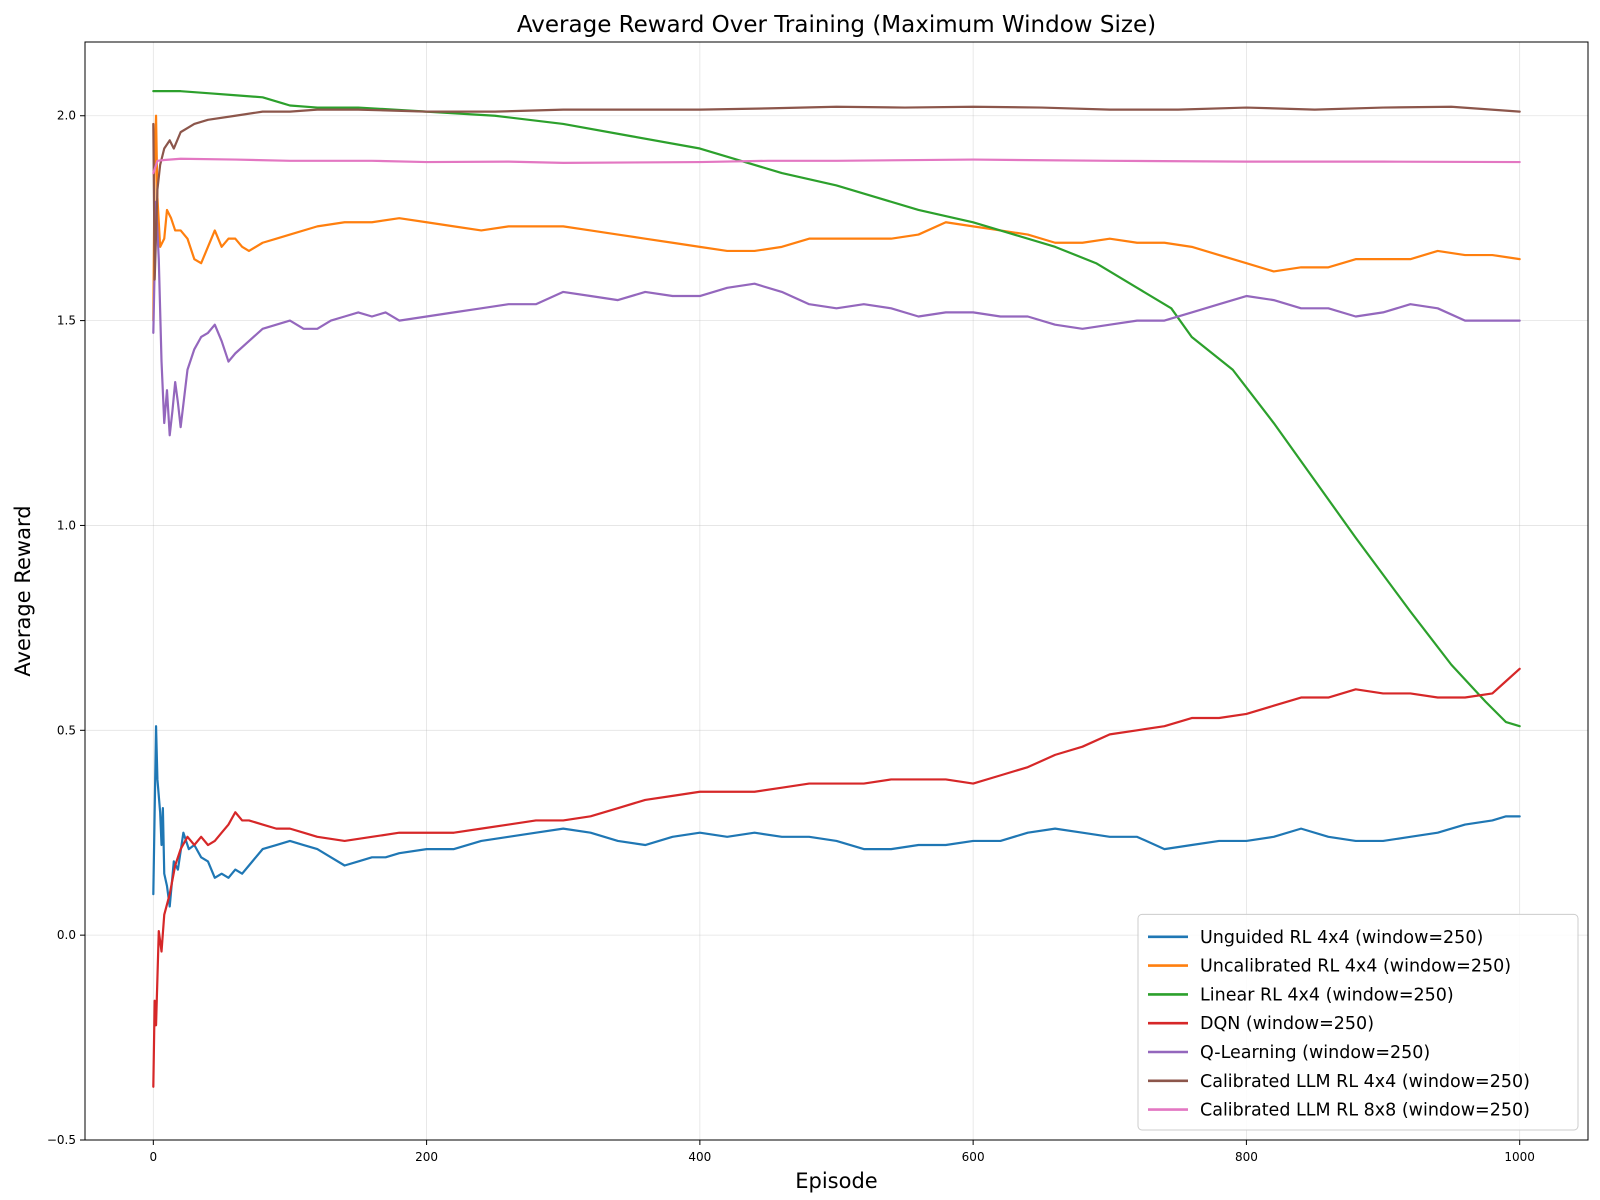 The width and height of the screenshot is (1600, 1200). What do you see at coordinates (153, 1157) in the screenshot?
I see `x-tick-label: 0` at bounding box center [153, 1157].